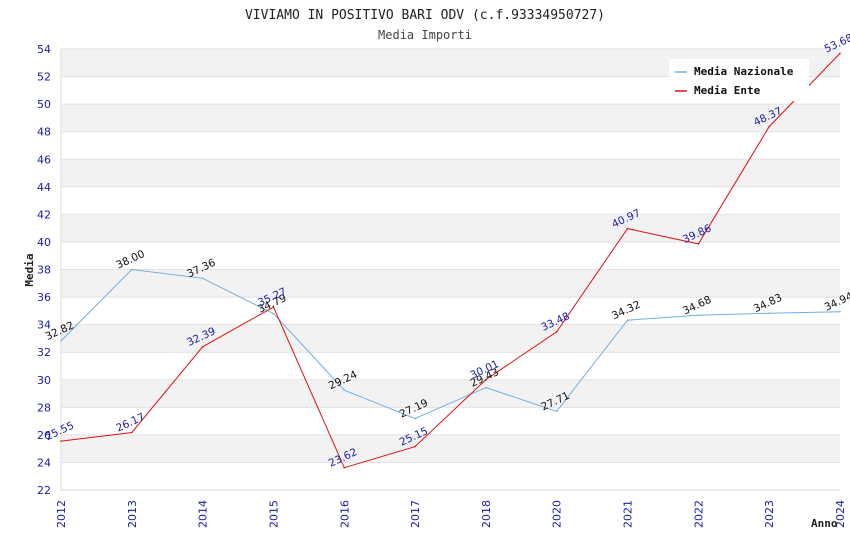 This screenshot has width=850, height=555. Describe the element at coordinates (44, 49) in the screenshot. I see `y-tick-label: 54` at that location.